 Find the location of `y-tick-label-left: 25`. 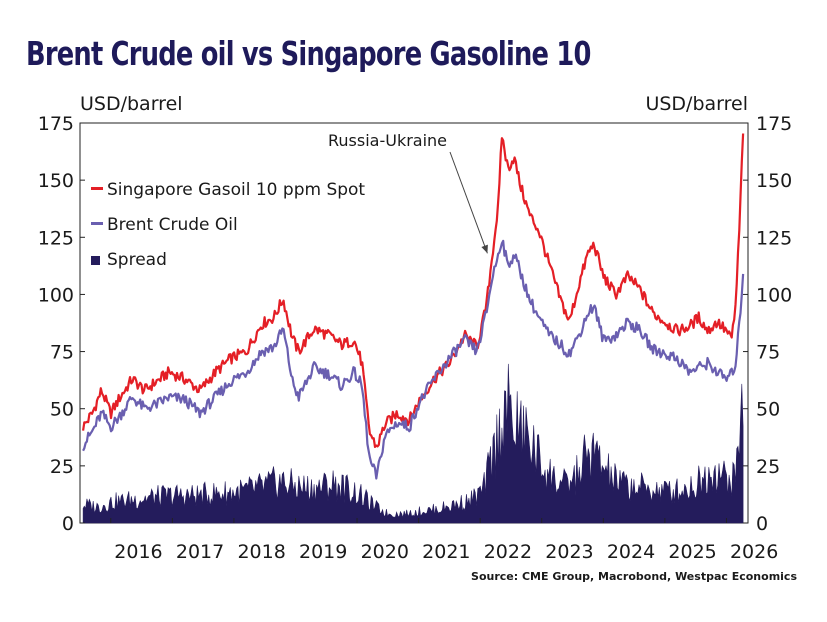

y-tick-label-left: 25 is located at coordinates (62, 467).